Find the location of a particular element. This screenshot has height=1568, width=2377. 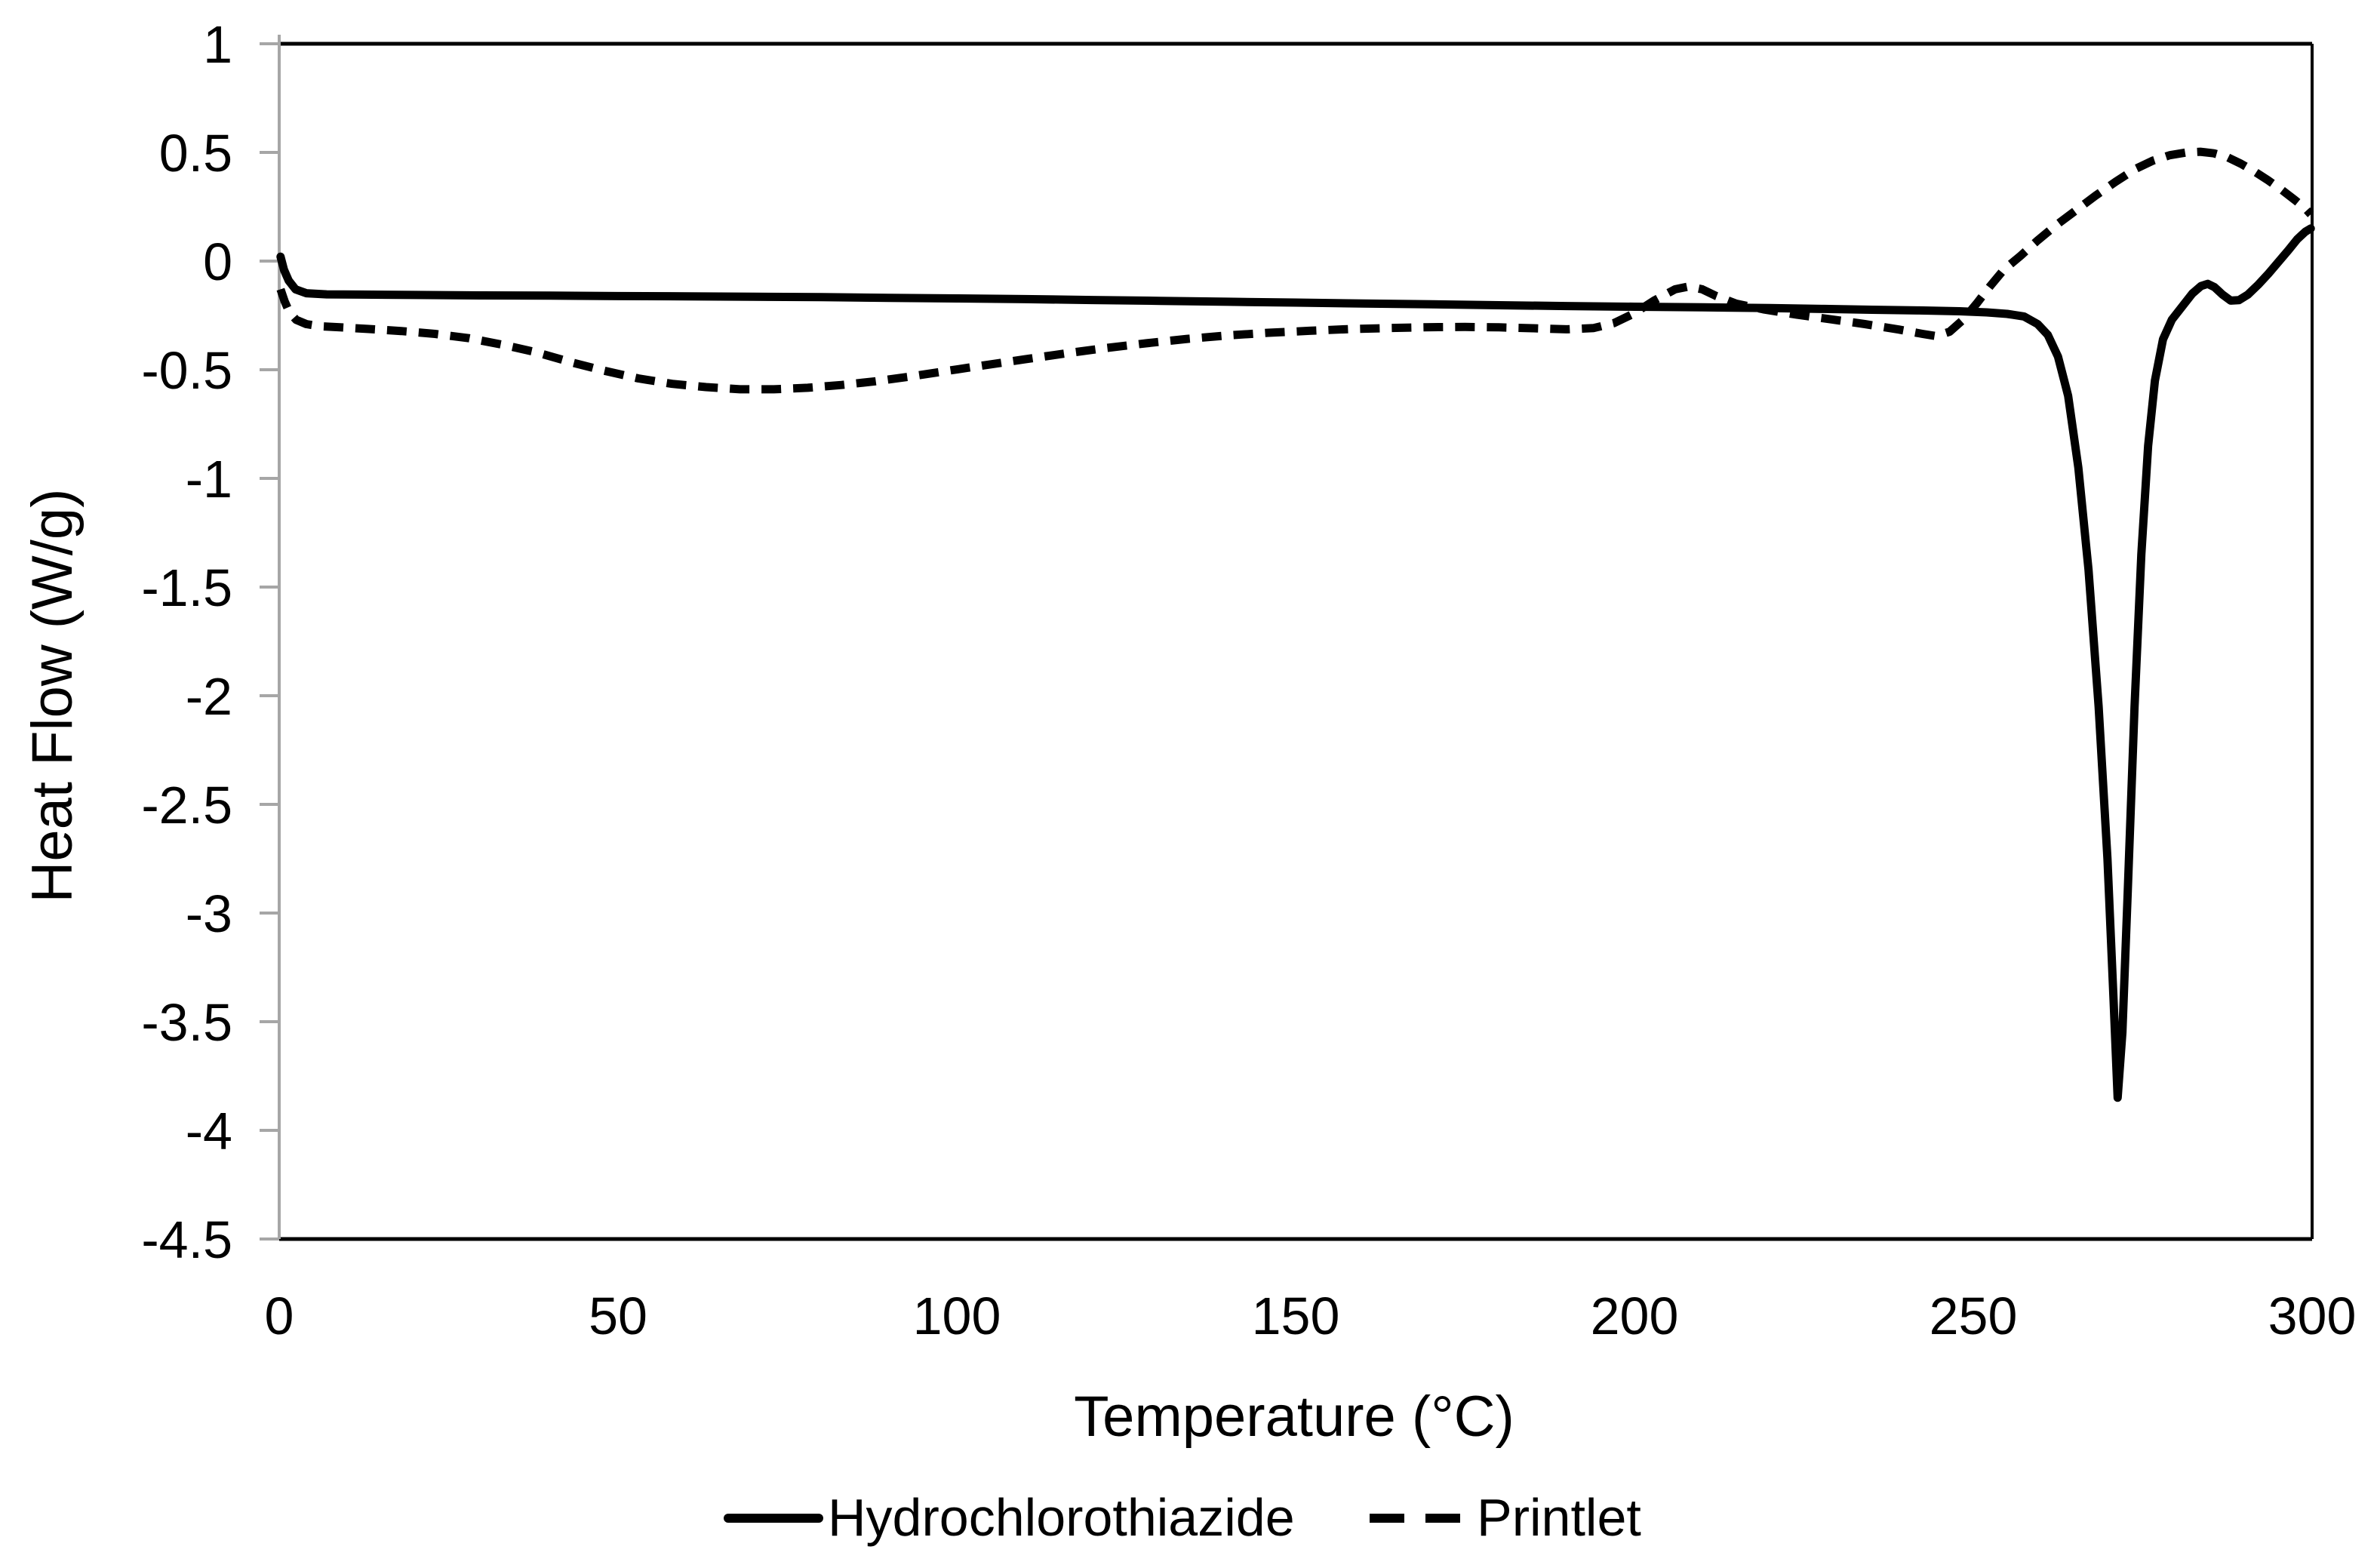

x-tick-label: 50 is located at coordinates (618, 1316).